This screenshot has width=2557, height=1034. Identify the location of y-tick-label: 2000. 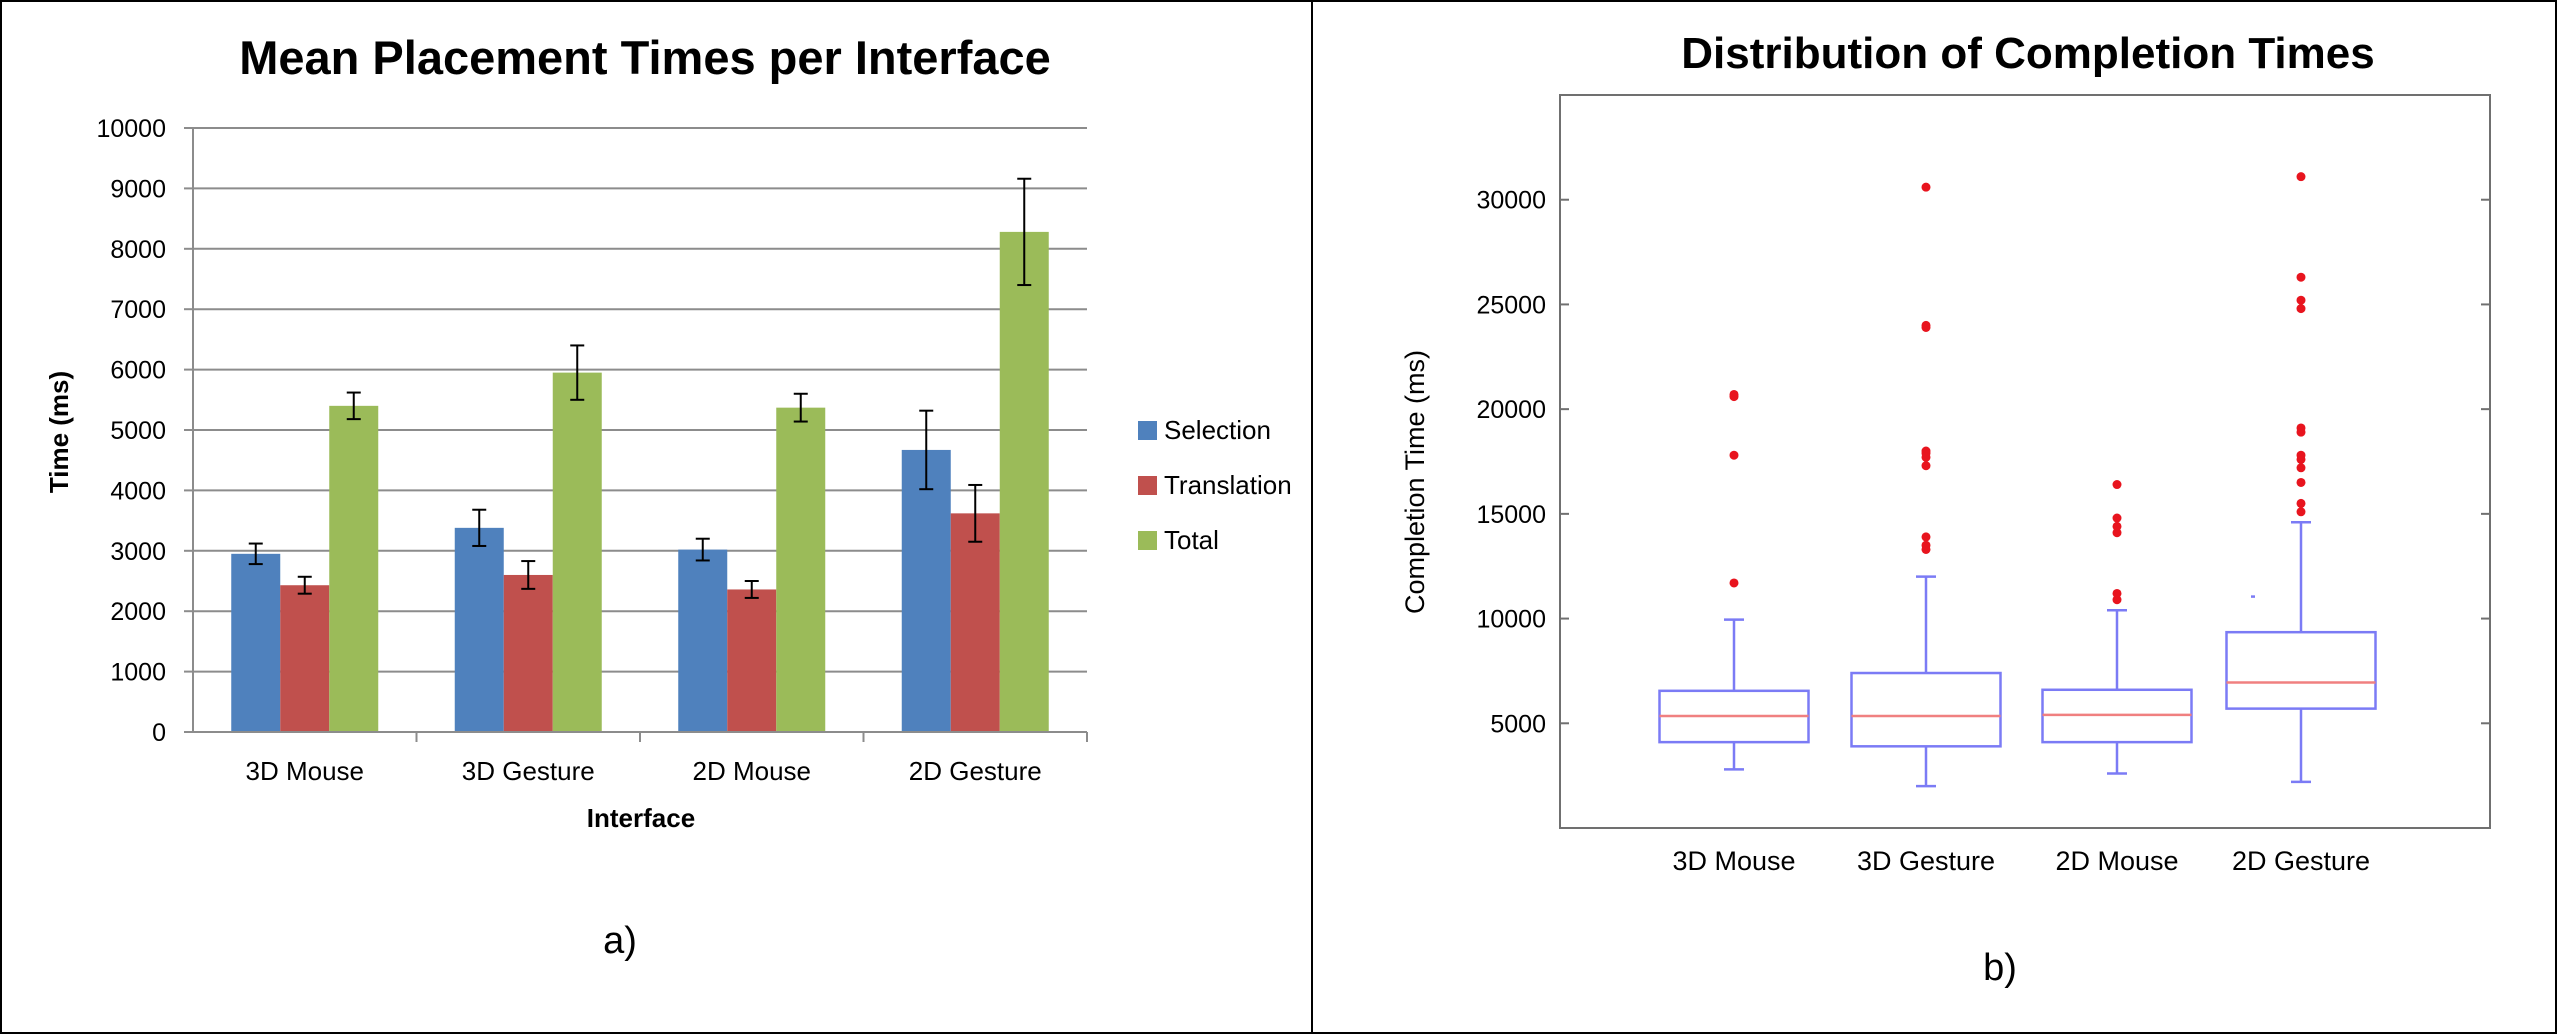
(138, 612).